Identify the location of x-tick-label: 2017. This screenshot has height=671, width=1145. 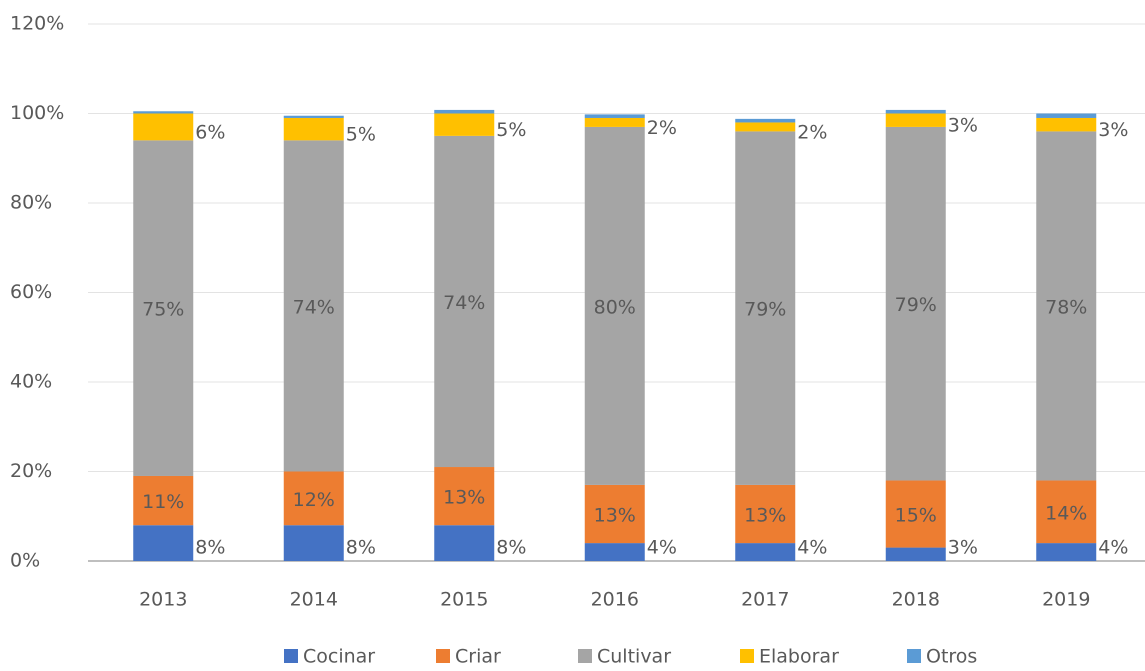
(765, 600).